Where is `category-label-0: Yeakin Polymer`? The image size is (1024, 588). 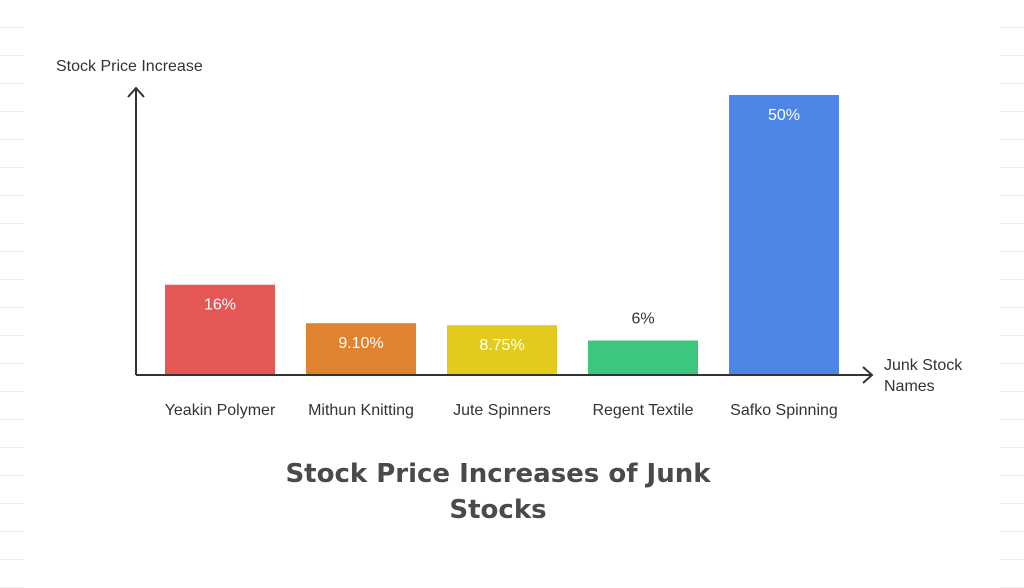 category-label-0: Yeakin Polymer is located at coordinates (220, 410).